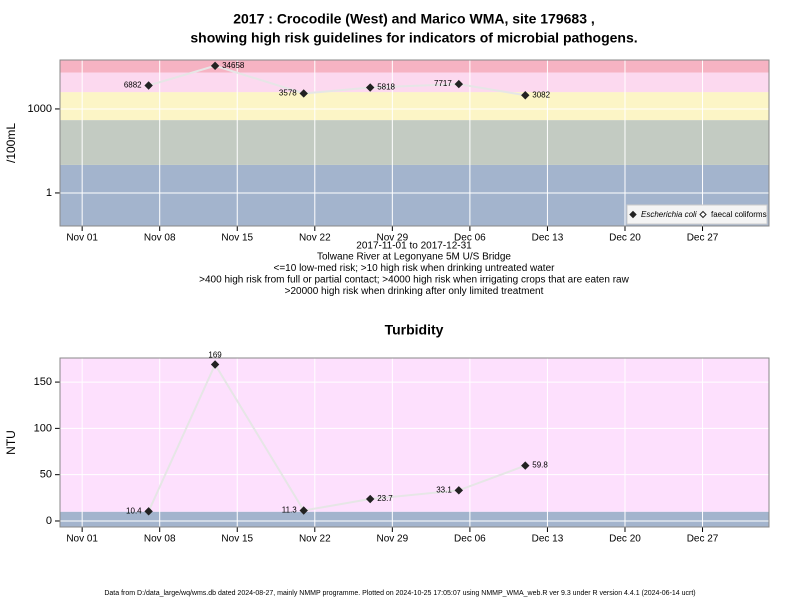  I want to click on chart-title: Turbidity, so click(414, 330).